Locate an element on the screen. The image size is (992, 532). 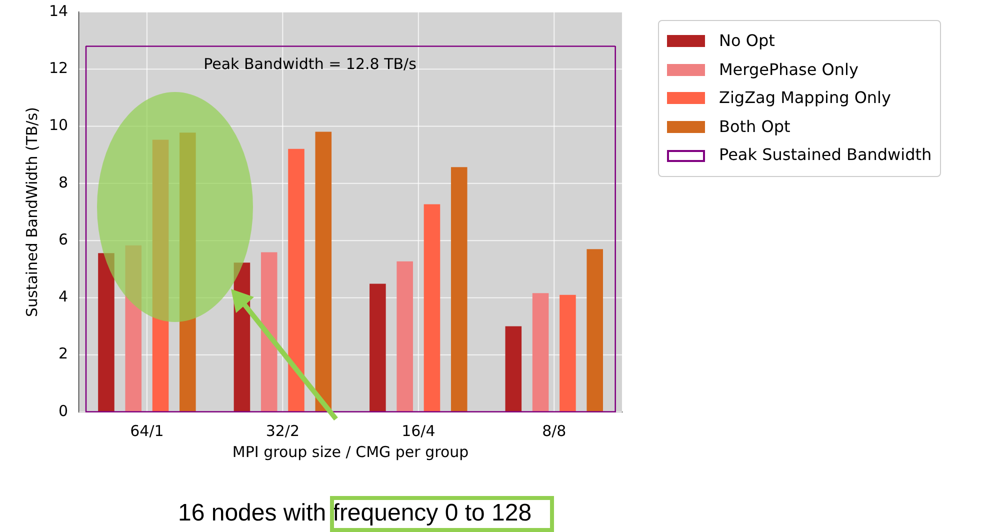
y-tick-label: 14 is located at coordinates (58, 11).